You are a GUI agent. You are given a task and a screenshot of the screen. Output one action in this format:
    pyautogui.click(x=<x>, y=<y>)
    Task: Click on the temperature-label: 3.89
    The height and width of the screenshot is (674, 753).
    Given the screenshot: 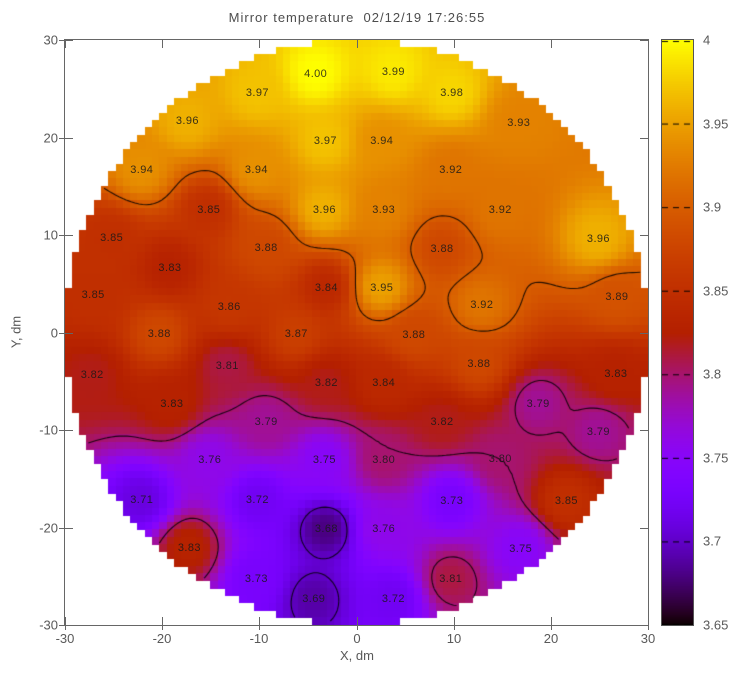 What is the action you would take?
    pyautogui.click(x=617, y=297)
    